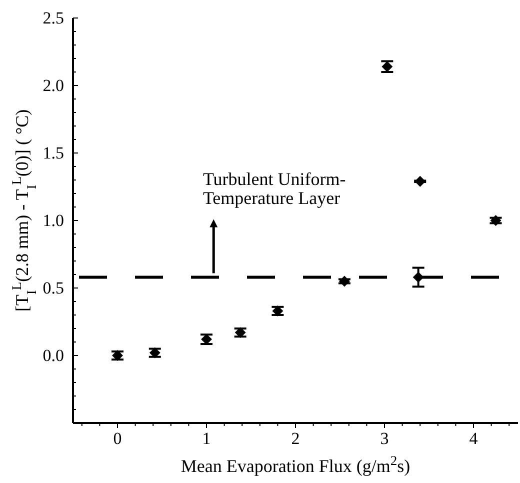 The width and height of the screenshot is (520, 483). Describe the element at coordinates (295, 464) in the screenshot. I see `x-axis-title: Mean Evaporation Flux (g/m$^{2}$s)` at that location.